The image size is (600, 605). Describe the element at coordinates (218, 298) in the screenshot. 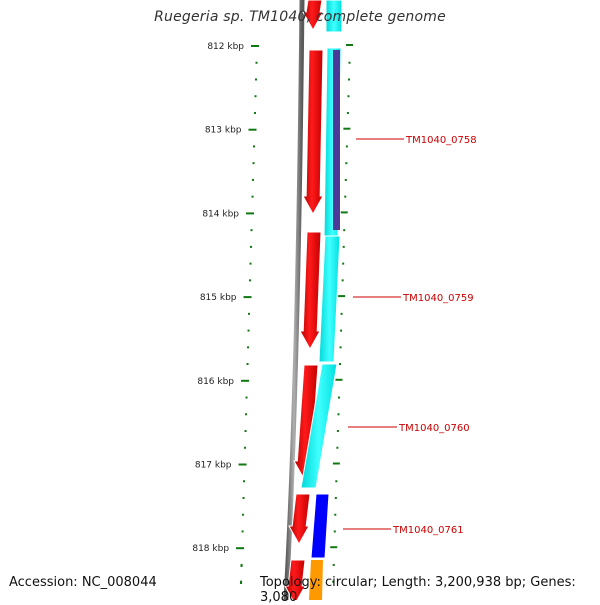

I see `tick-label: 815 kbp` at that location.